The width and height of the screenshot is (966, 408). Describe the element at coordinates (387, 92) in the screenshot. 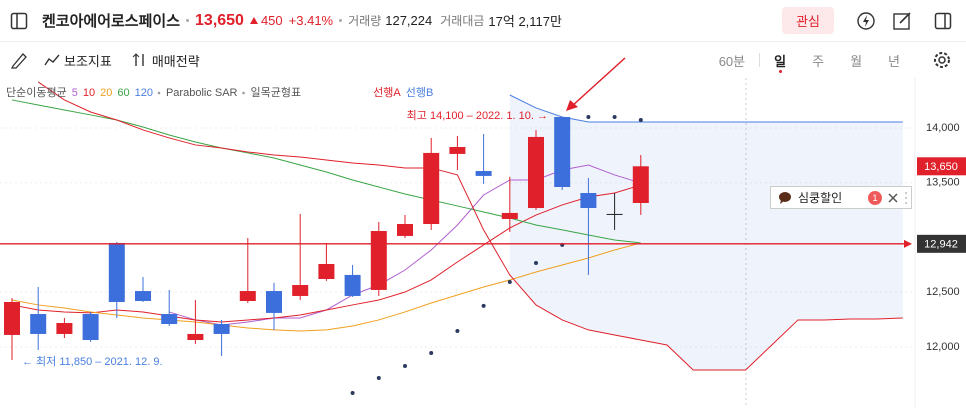

I see `legend-entry: 선행A` at that location.